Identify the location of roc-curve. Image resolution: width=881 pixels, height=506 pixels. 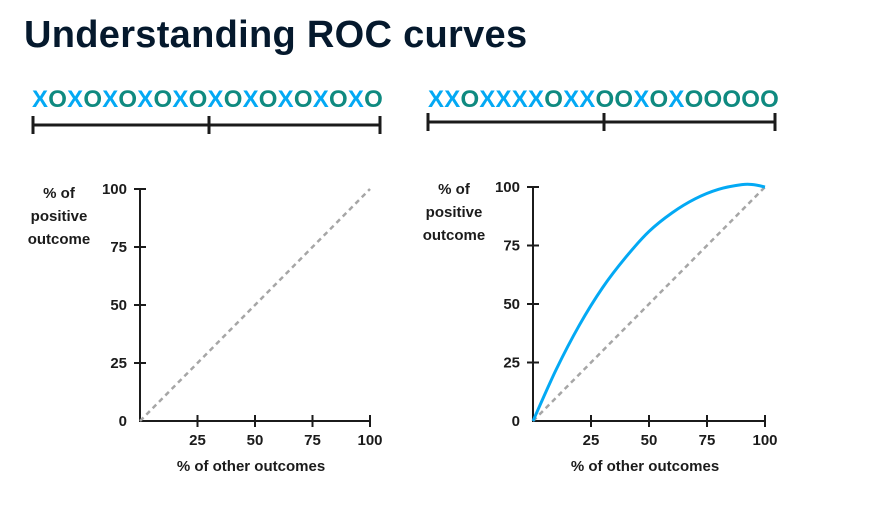
(648, 302).